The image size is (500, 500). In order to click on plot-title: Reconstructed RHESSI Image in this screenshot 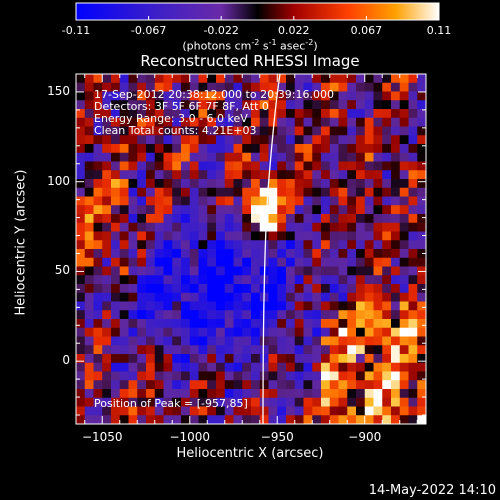, I will do `click(250, 61)`.